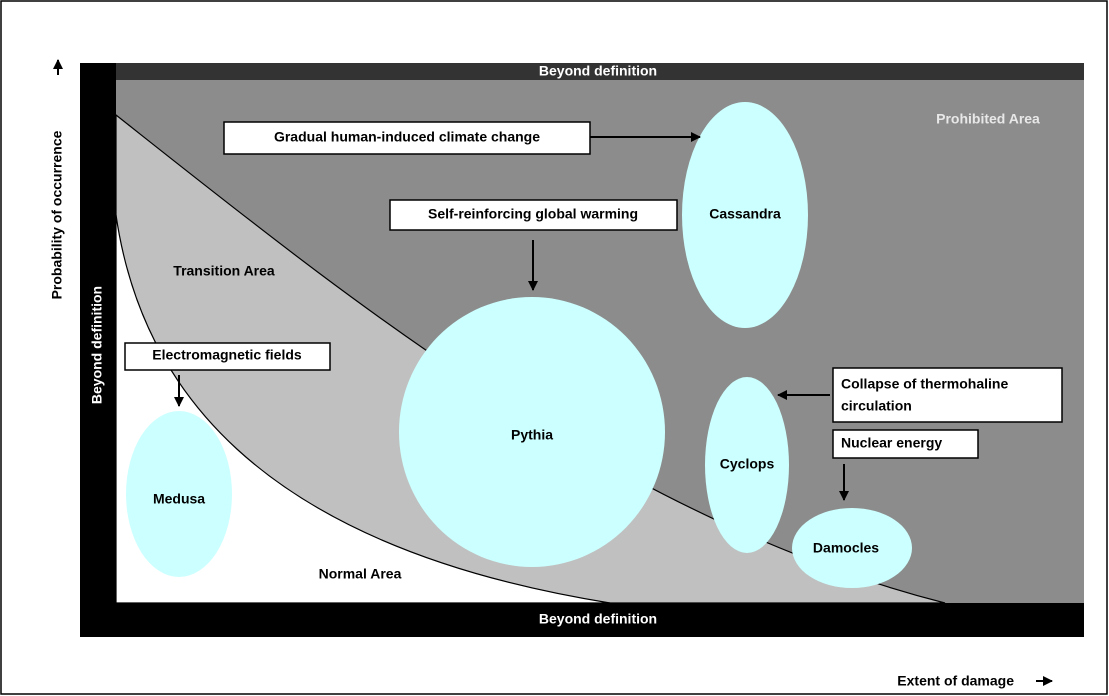 Image resolution: width=1109 pixels, height=696 pixels. What do you see at coordinates (224, 271) in the screenshot?
I see `area-label: Transition Area` at bounding box center [224, 271].